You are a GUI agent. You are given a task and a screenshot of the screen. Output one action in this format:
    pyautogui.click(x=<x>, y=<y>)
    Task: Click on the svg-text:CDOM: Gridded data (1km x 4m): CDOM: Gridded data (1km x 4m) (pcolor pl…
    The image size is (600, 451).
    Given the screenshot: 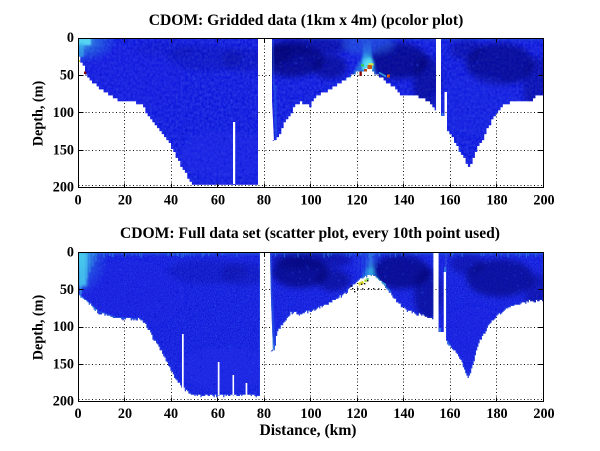 What is the action you would take?
    pyautogui.click(x=306, y=20)
    